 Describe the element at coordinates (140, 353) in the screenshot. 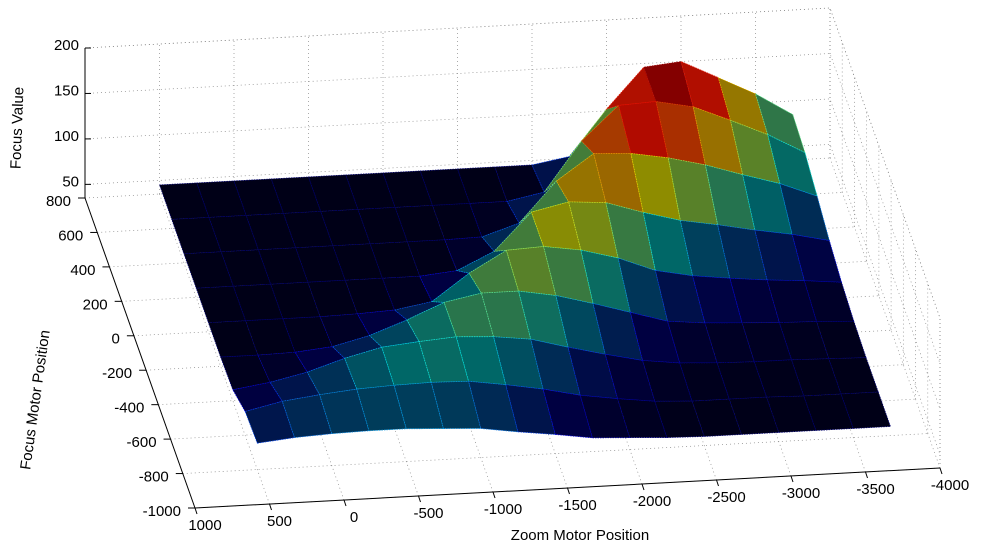

I see `y-axis` at that location.